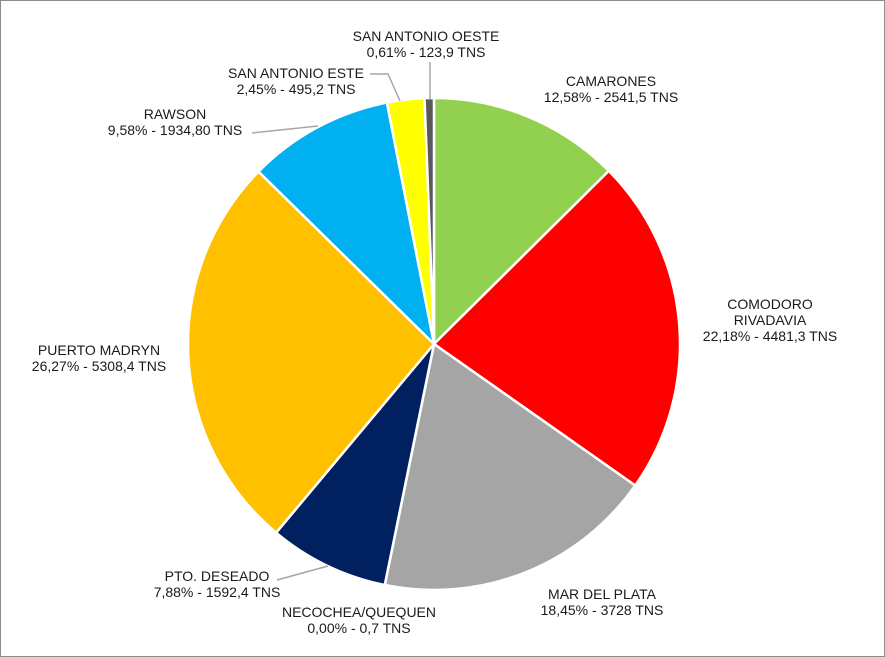 This screenshot has width=885, height=657. What do you see at coordinates (426, 52) in the screenshot?
I see `data-label-line: 0,61% - 123,9 TNS` at bounding box center [426, 52].